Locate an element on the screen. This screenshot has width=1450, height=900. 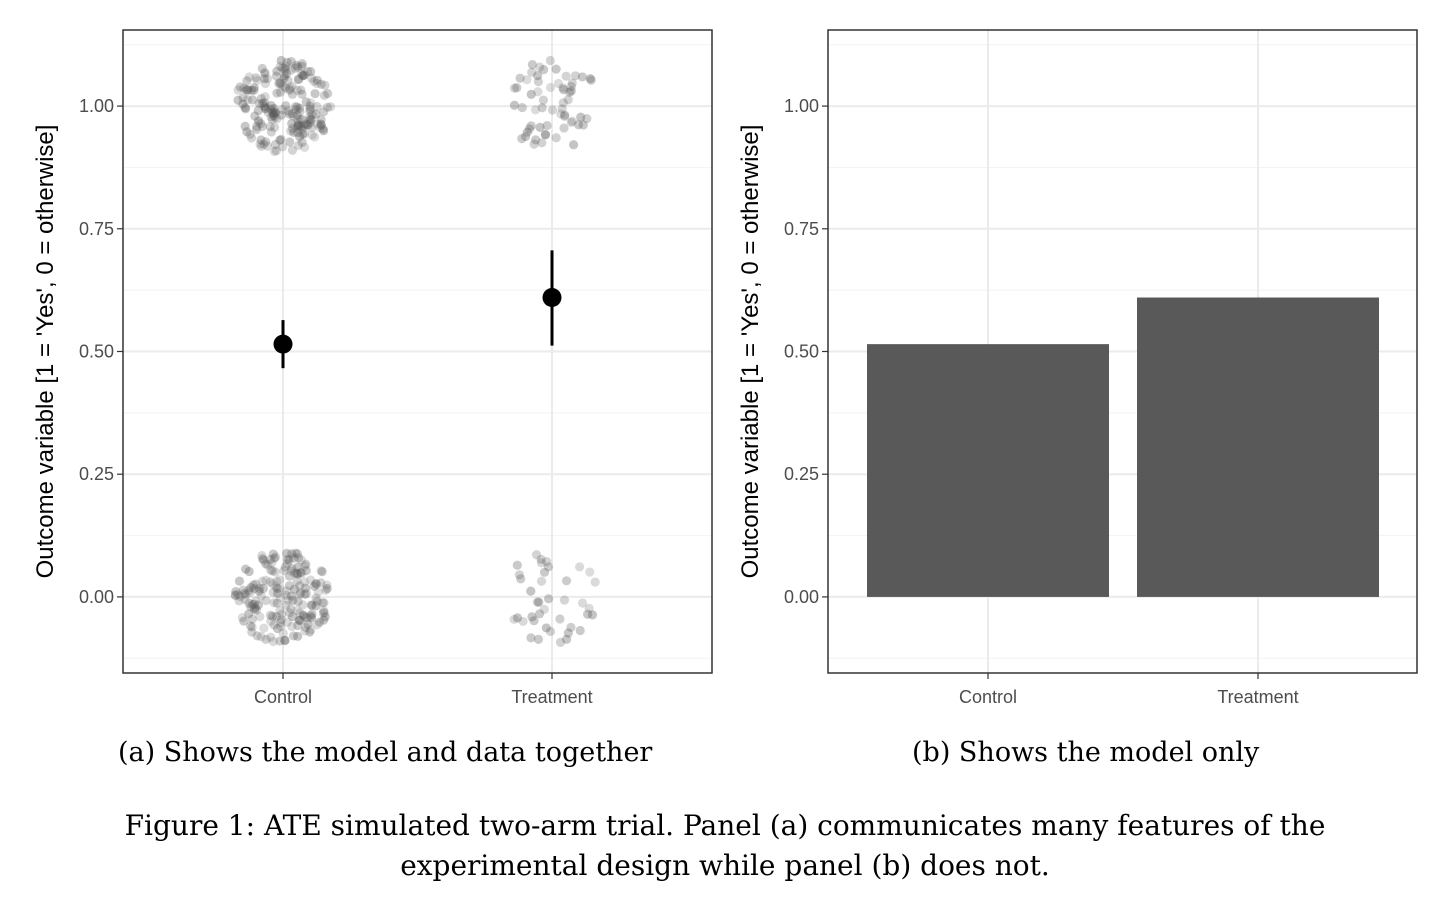
panel-a-caption: (a) Shows the model and data together is located at coordinates (385, 752).